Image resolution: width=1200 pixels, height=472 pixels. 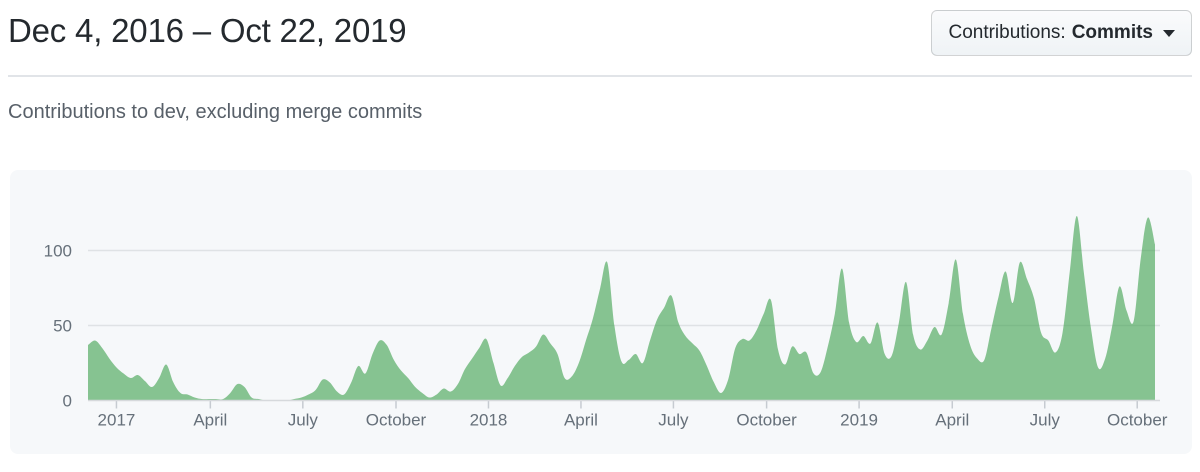 What do you see at coordinates (859, 420) in the screenshot?
I see `x-axis-label: 2019` at bounding box center [859, 420].